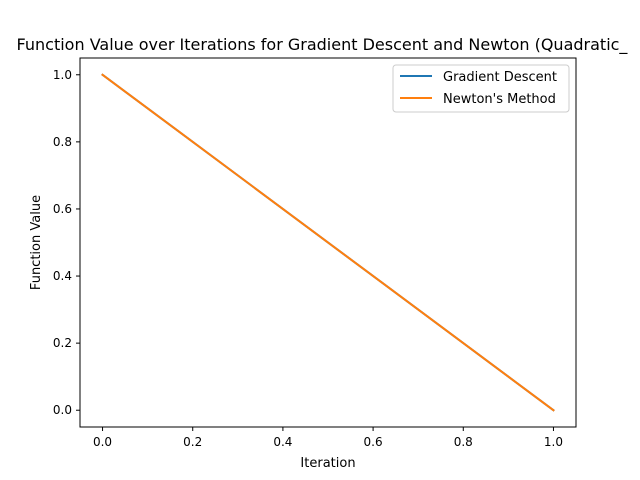  Describe the element at coordinates (62, 410) in the screenshot. I see `y-tick-label: 0.0` at that location.